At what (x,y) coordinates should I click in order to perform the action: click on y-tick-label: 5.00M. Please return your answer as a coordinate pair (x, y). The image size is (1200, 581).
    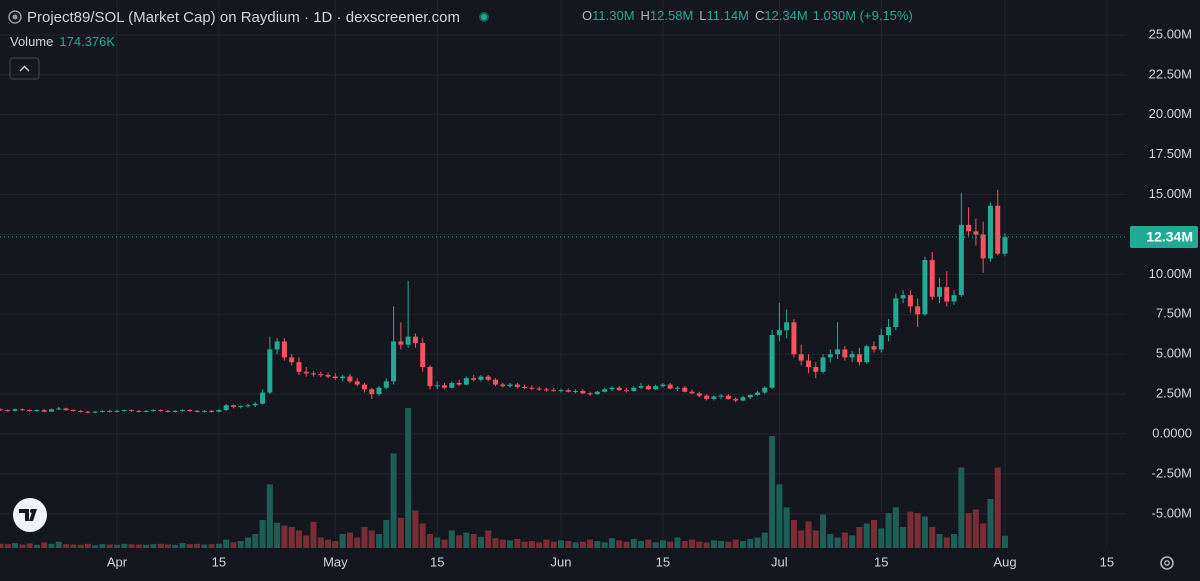
    Looking at the image, I should click on (1174, 353).